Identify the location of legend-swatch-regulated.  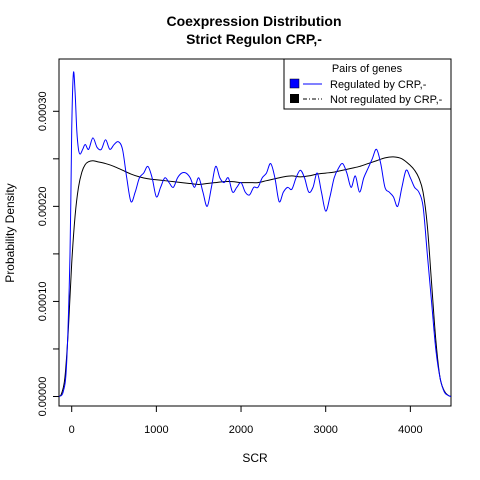
(294, 83).